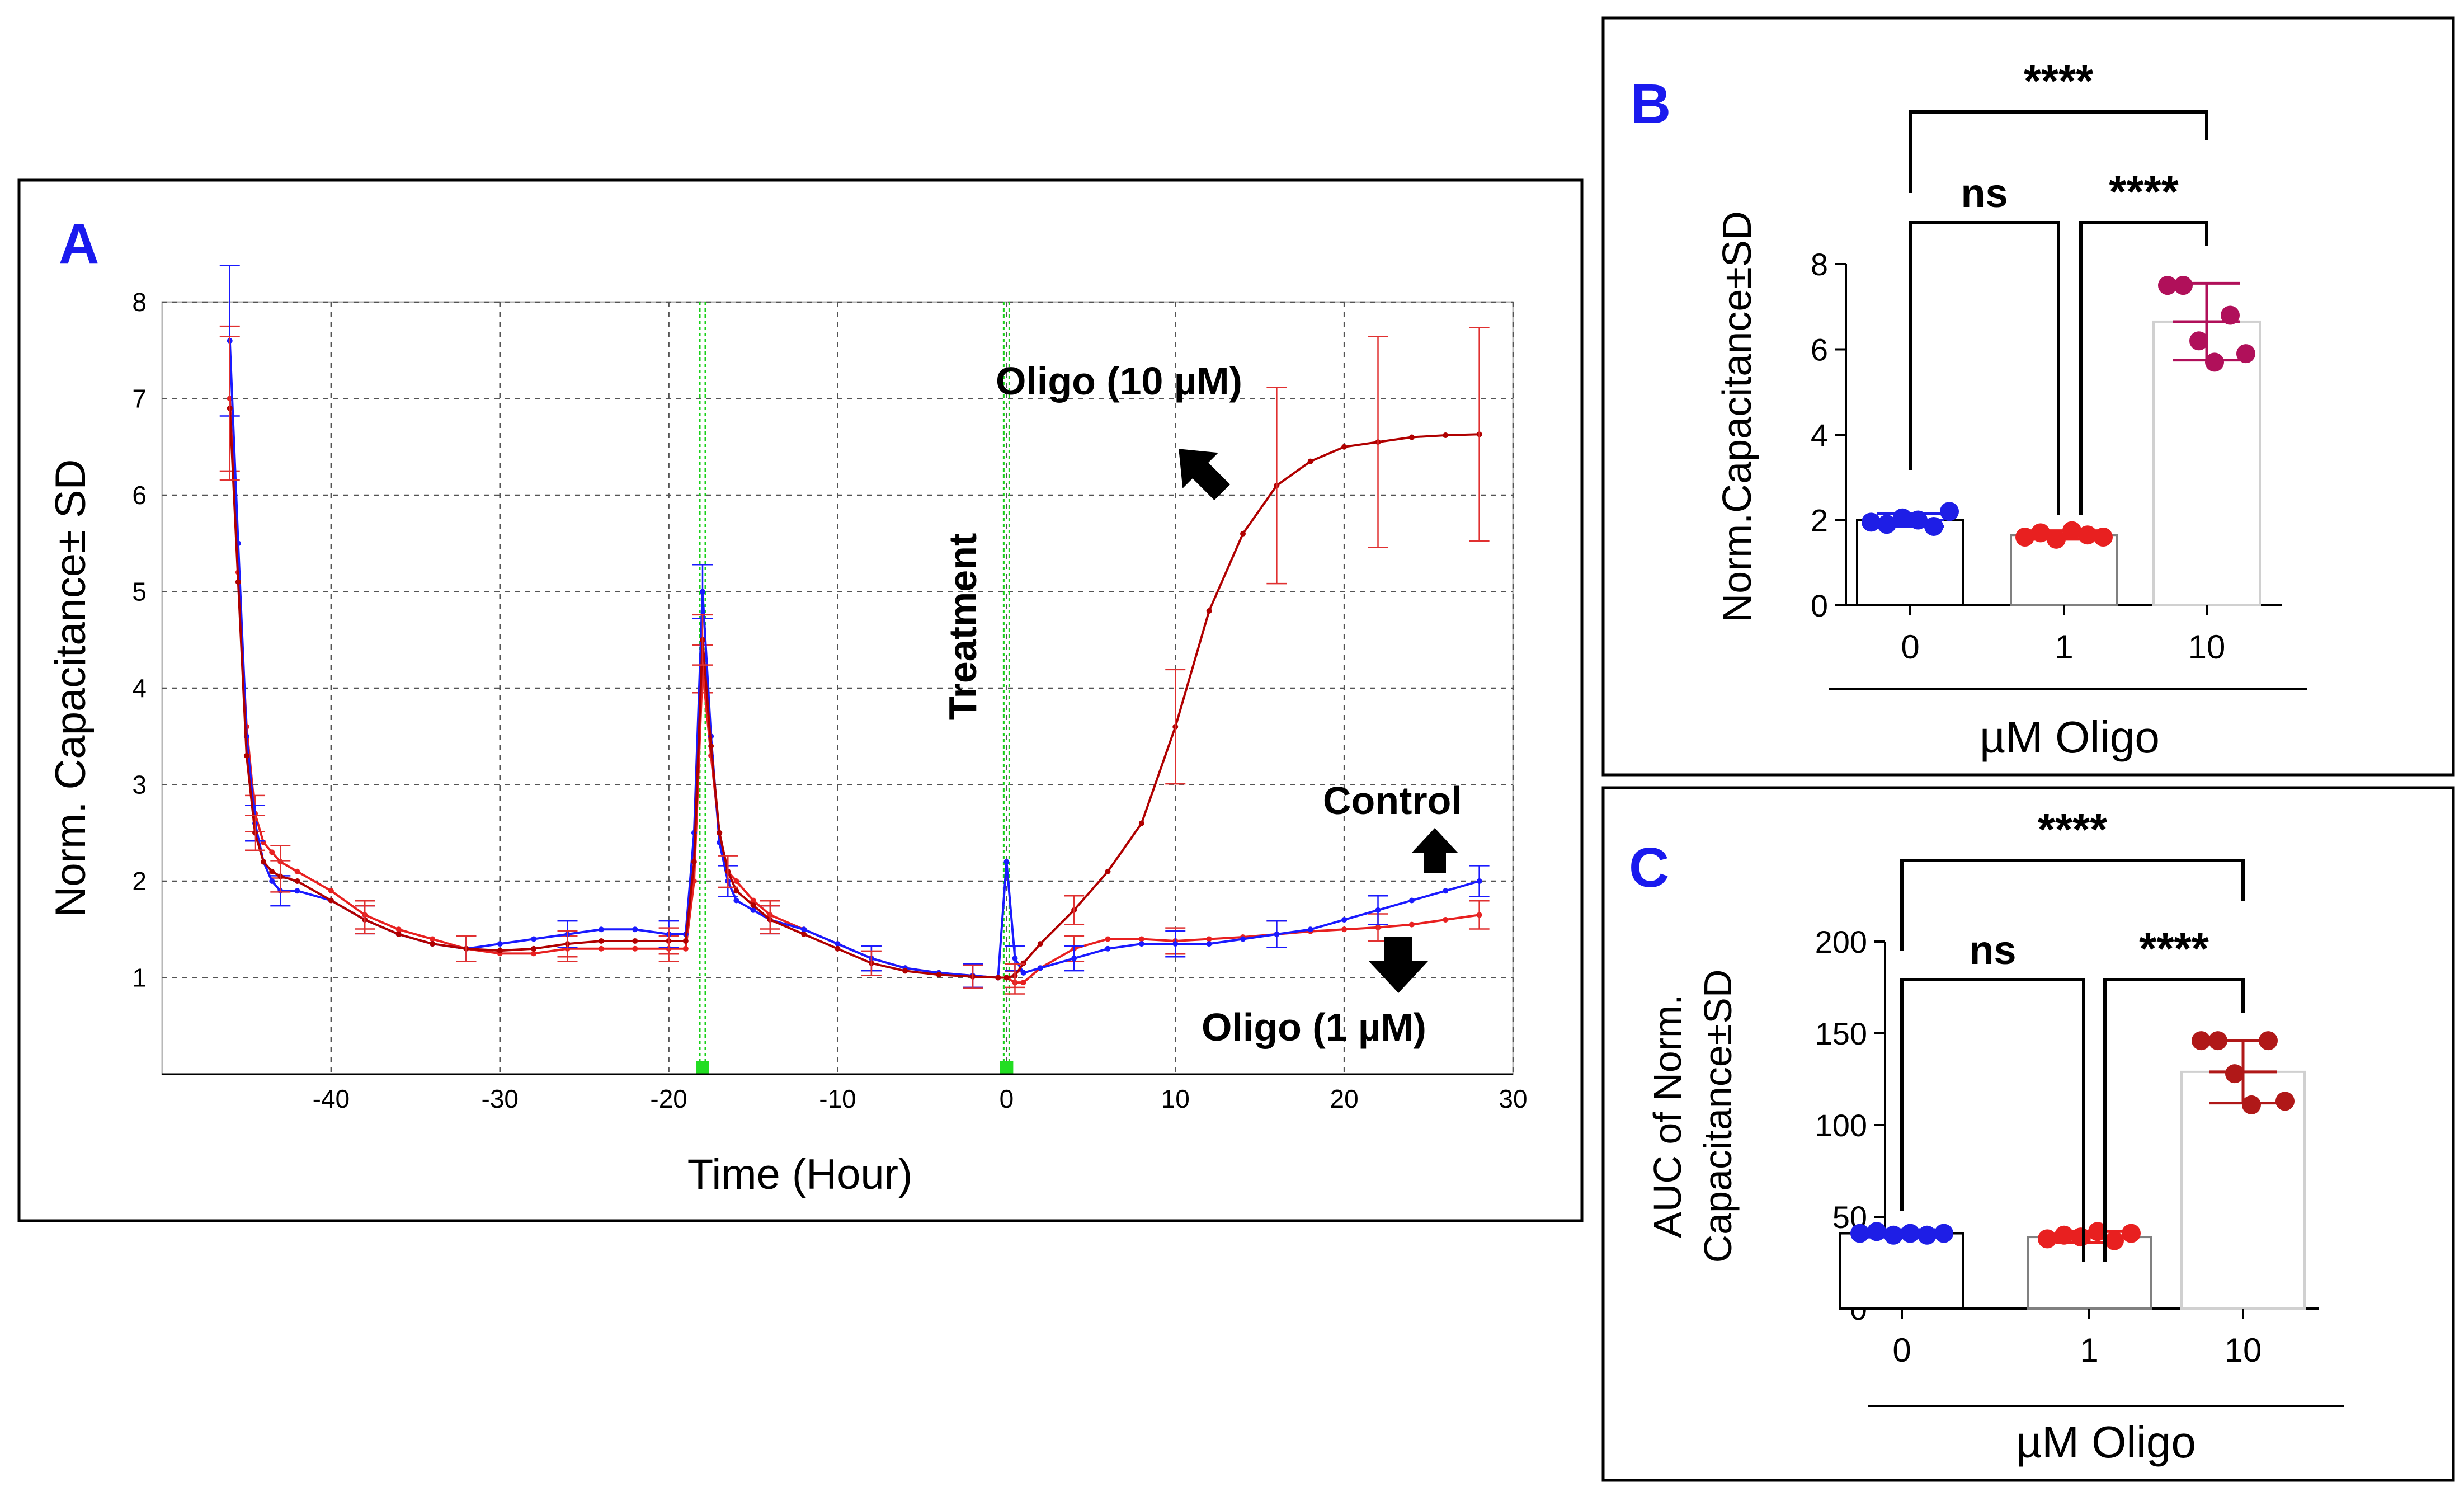 Image resolution: width=2464 pixels, height=1496 pixels. I want to click on x-tick-label: -20, so click(669, 1098).